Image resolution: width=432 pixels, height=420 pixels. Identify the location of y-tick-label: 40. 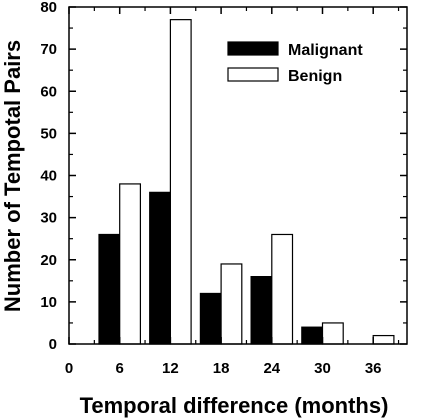
(48, 176).